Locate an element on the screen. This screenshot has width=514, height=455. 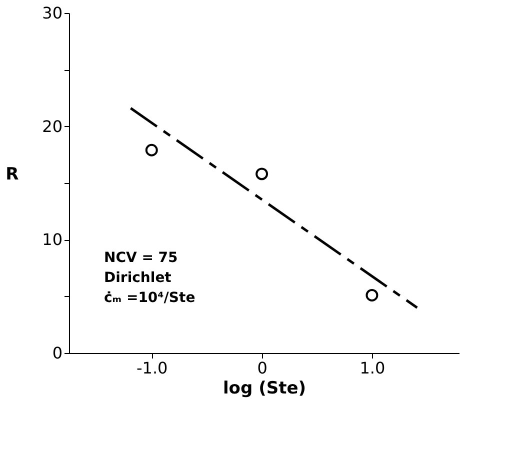
annotation: ċₘ =10⁴/Ste is located at coordinates (150, 298).